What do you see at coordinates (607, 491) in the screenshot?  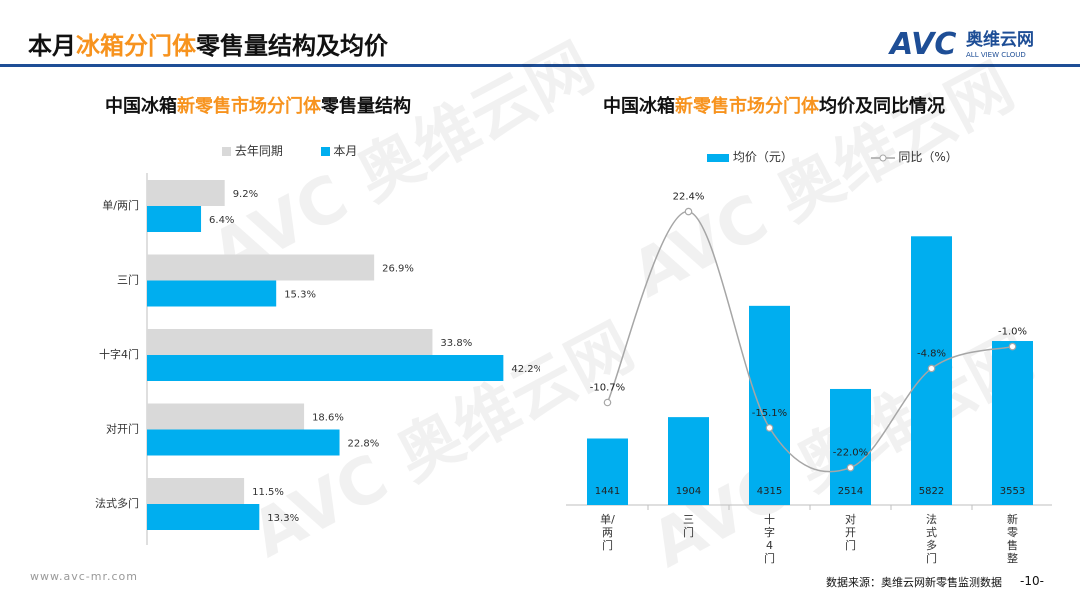 I see `bar-value-label: 1441` at bounding box center [607, 491].